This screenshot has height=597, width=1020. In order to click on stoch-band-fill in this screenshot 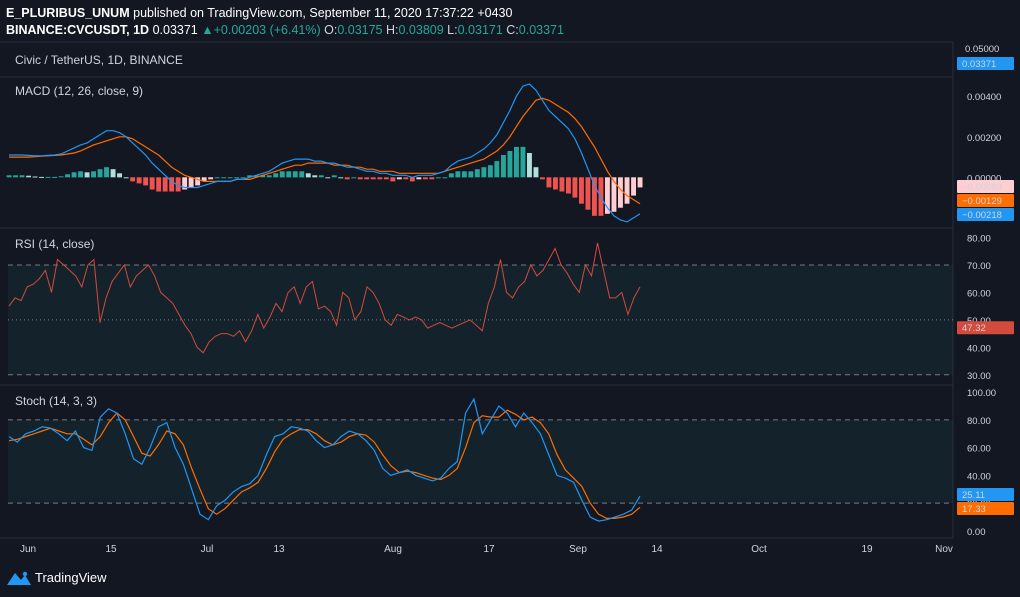, I will do `click(480, 461)`.